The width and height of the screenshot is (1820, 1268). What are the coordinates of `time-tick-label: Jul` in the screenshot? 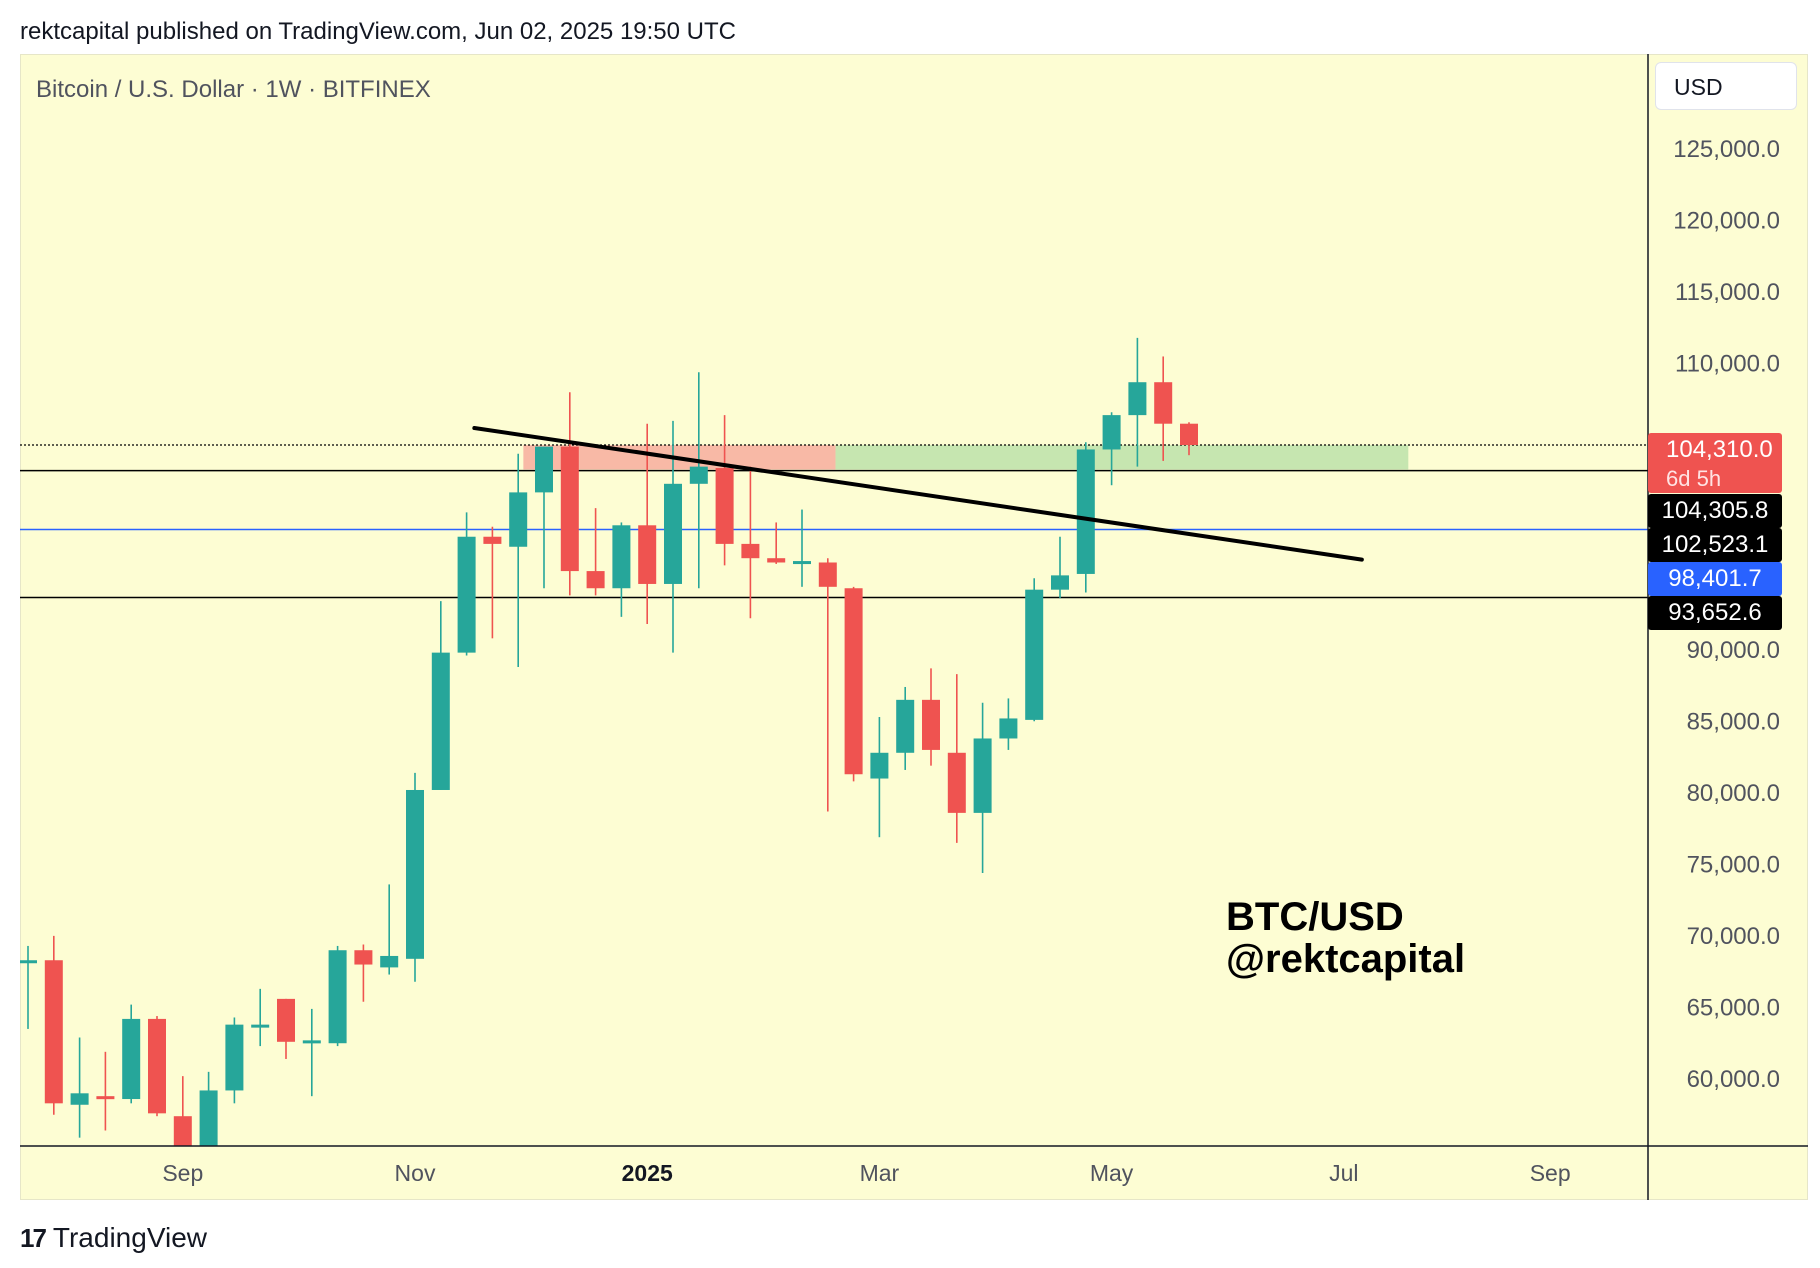 It's located at (1343, 1173).